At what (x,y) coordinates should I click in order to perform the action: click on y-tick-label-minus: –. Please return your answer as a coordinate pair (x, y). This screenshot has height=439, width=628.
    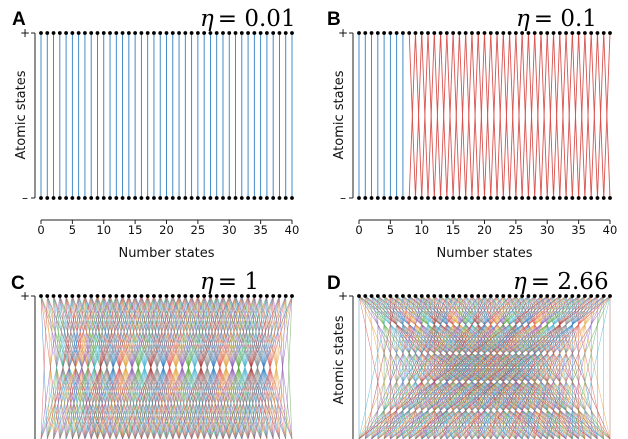
    Looking at the image, I should click on (25, 198).